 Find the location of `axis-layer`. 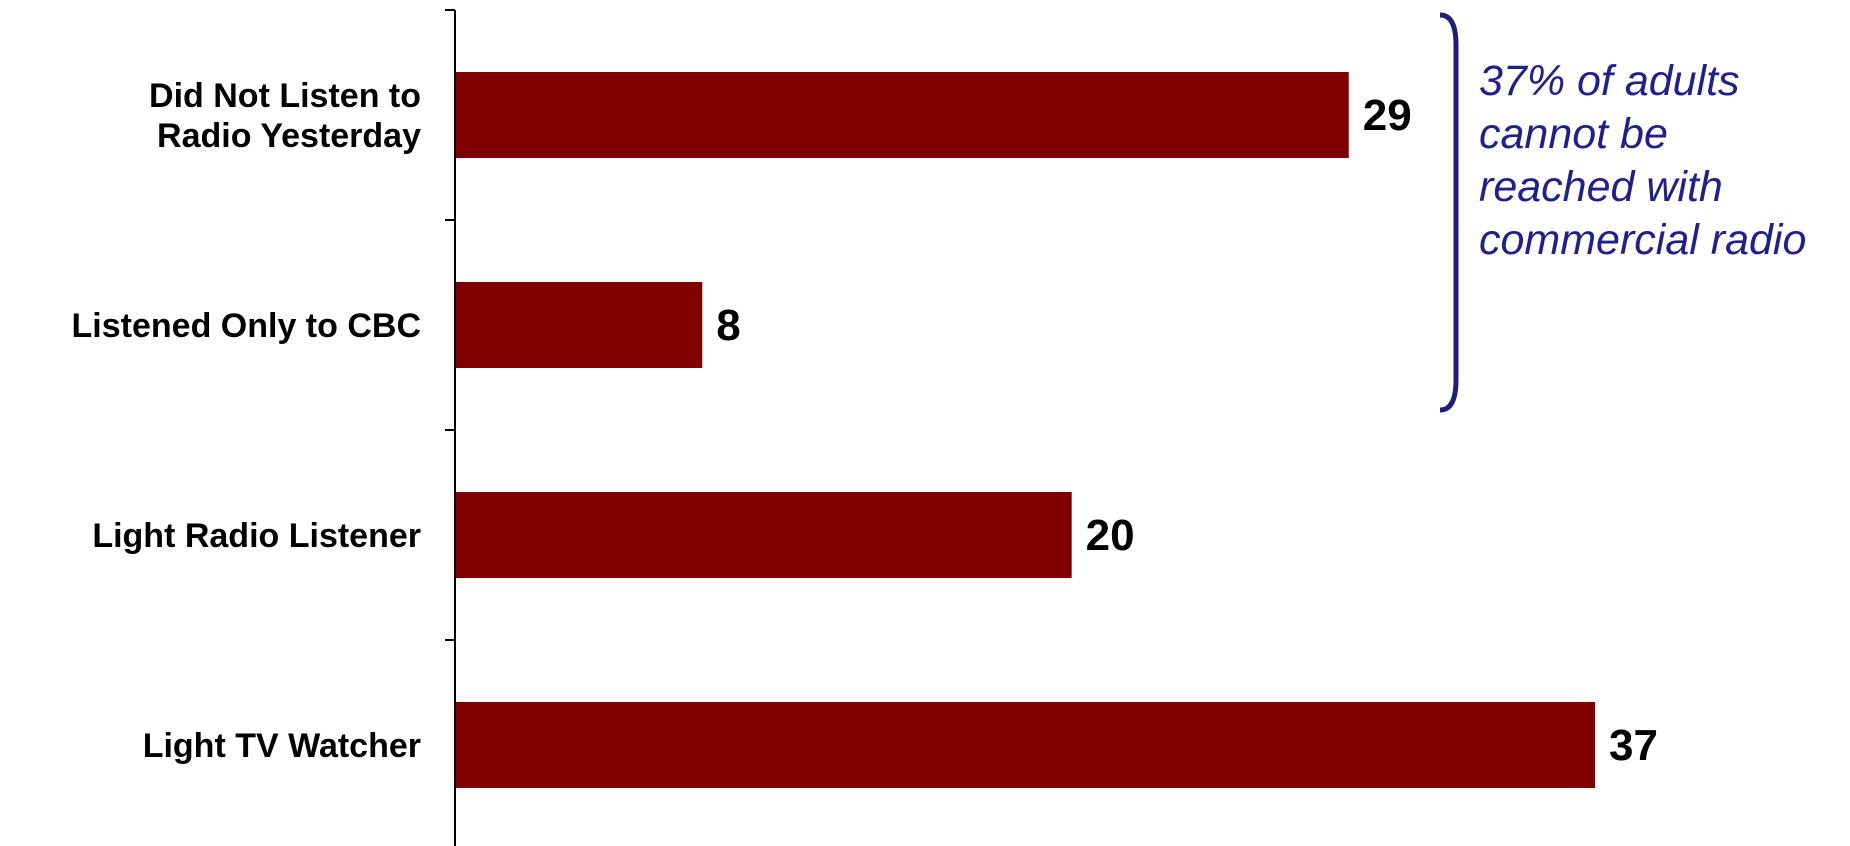

axis-layer is located at coordinates (450, 427).